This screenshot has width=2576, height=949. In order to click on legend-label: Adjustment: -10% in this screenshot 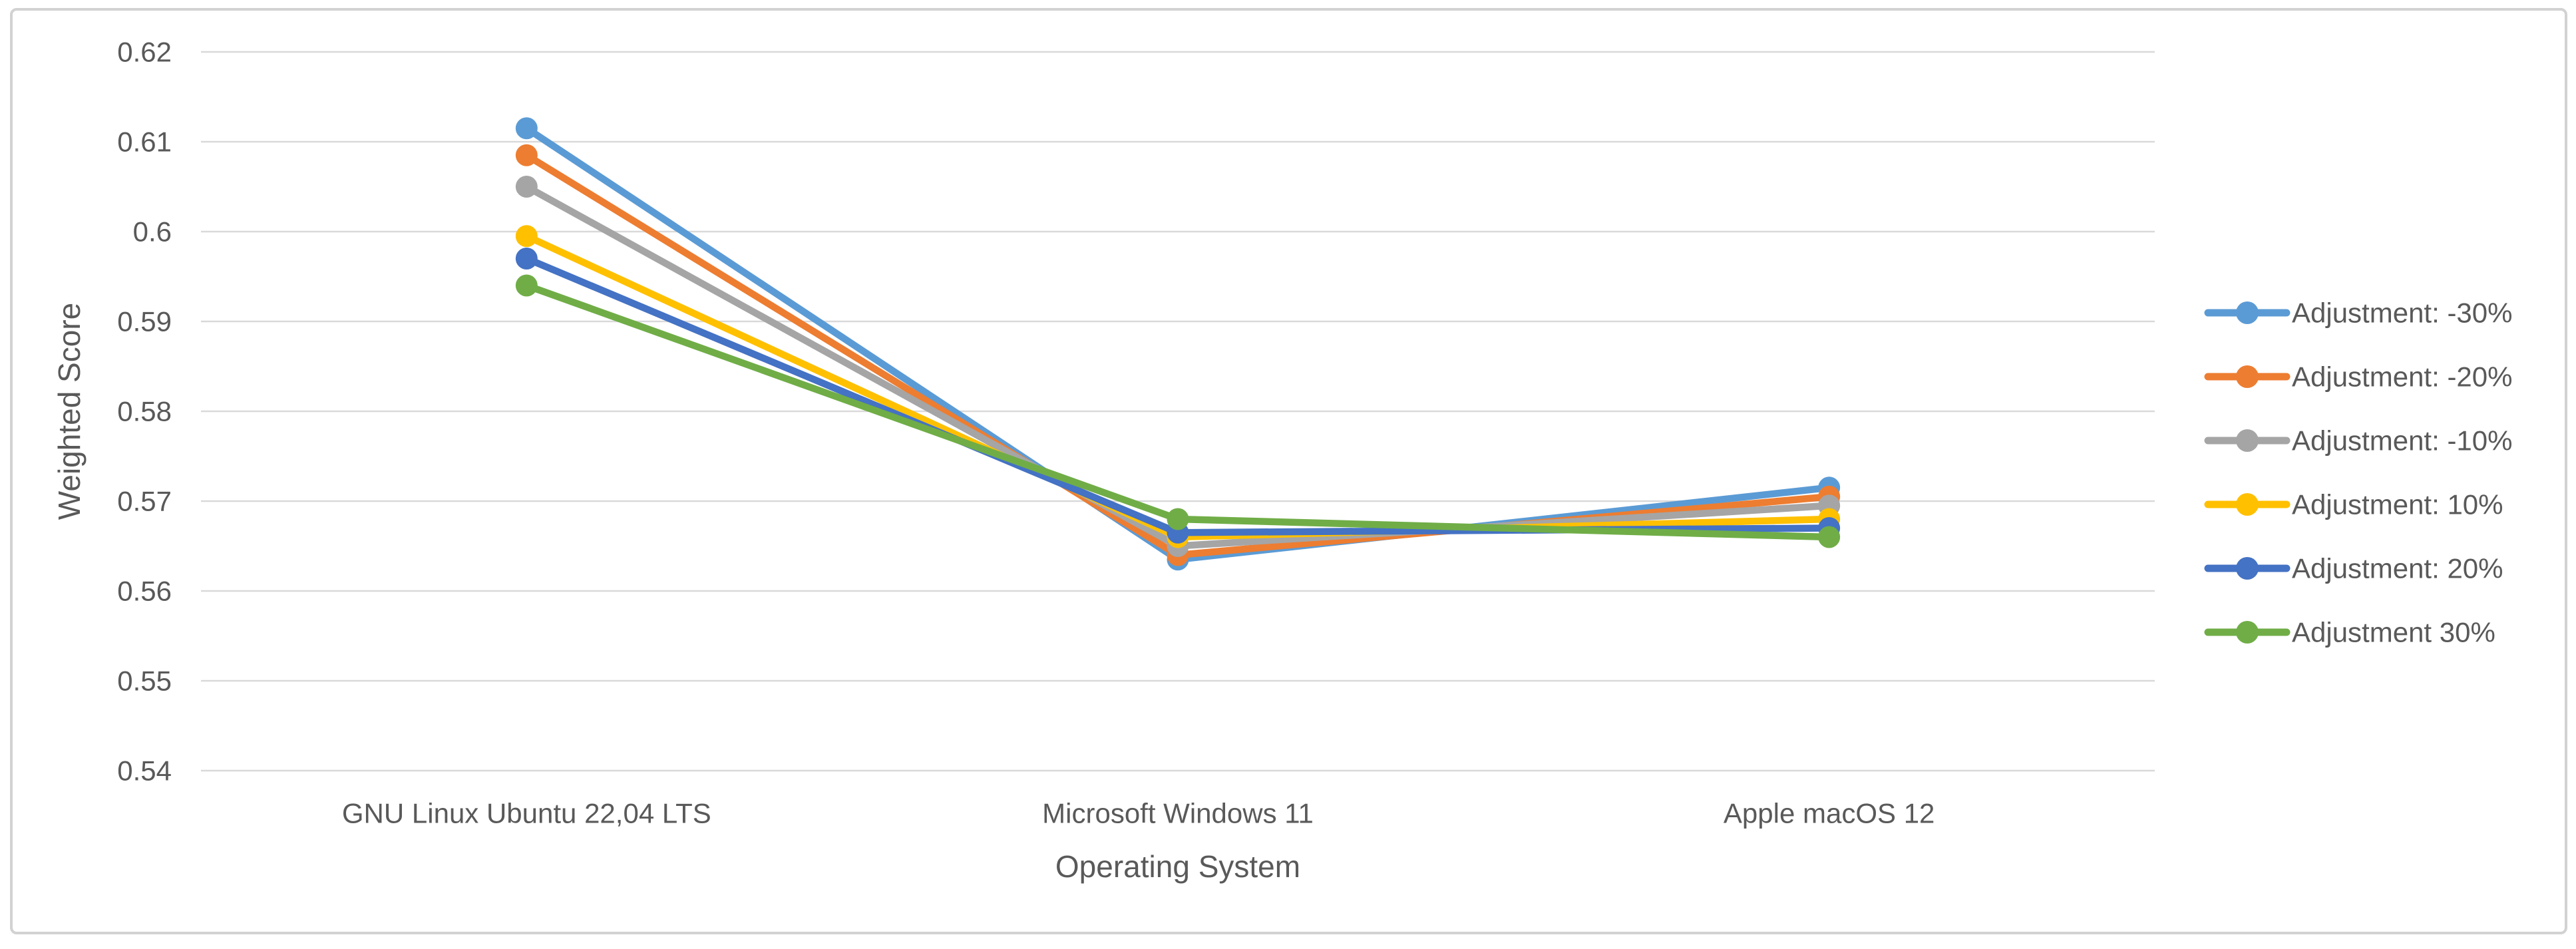, I will do `click(2403, 441)`.